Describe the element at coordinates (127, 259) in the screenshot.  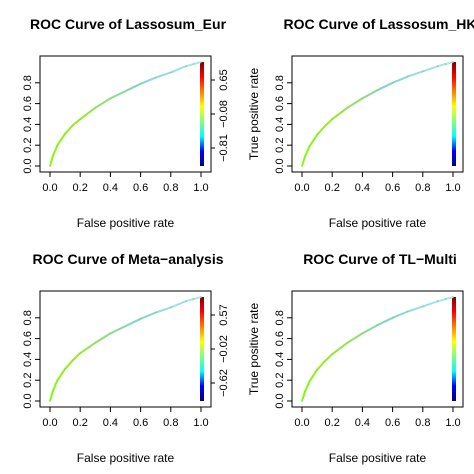
I see `chart-title: ROC Curve of Meta−analysis` at that location.